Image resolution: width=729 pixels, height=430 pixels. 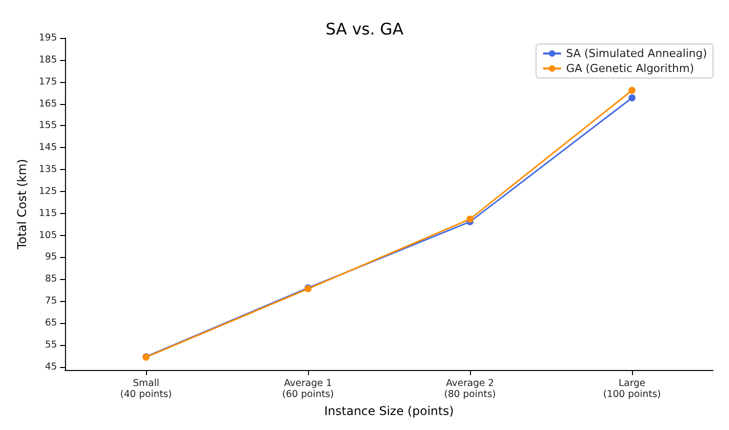 What do you see at coordinates (48, 148) in the screenshot?
I see `y-tick-label: 145` at bounding box center [48, 148].